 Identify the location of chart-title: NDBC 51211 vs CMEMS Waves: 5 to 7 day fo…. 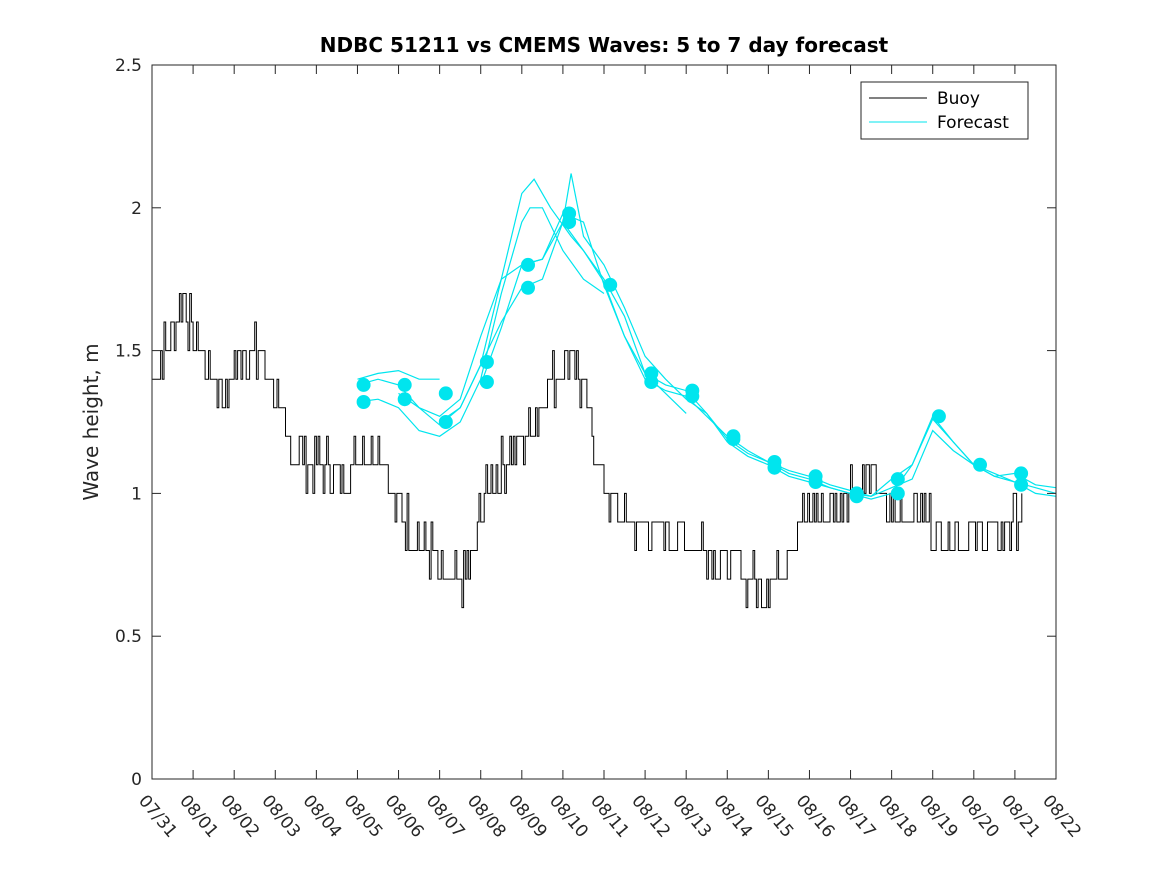
(604, 45).